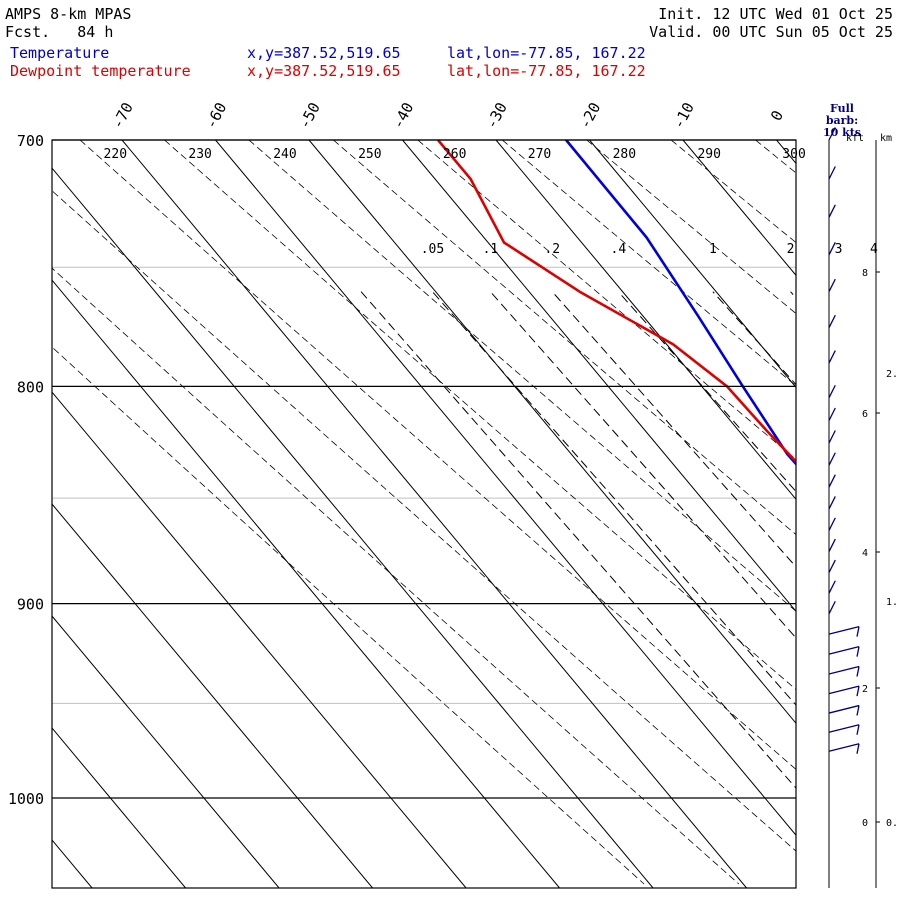 This screenshot has width=900, height=900. What do you see at coordinates (59, 32) in the screenshot?
I see `forecast-hour: Fcst. 84 h` at bounding box center [59, 32].